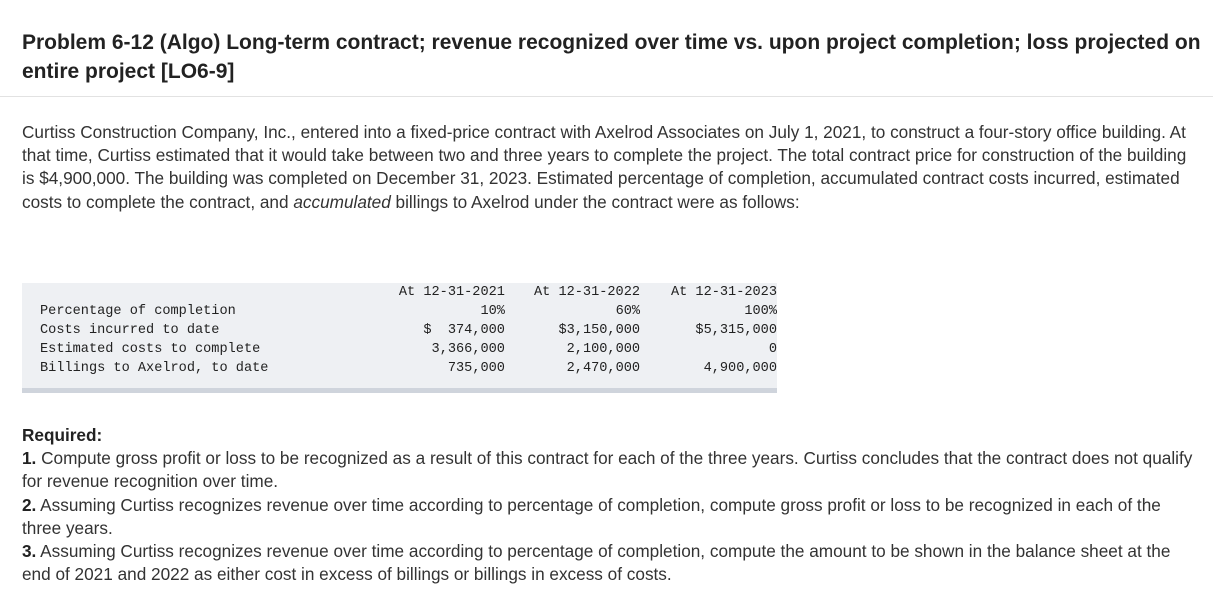 The width and height of the screenshot is (1213, 610). What do you see at coordinates (736, 330) in the screenshot?
I see `cell-2023: $5,315,000` at bounding box center [736, 330].